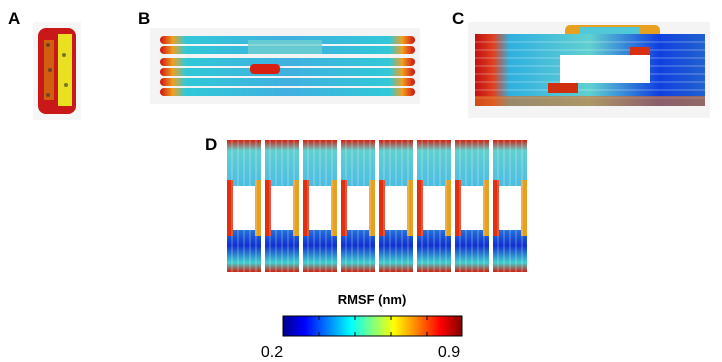 The height and width of the screenshot is (362, 722). What do you see at coordinates (372, 299) in the screenshot?
I see `colorbar-title: RMSF (nm)` at bounding box center [372, 299].